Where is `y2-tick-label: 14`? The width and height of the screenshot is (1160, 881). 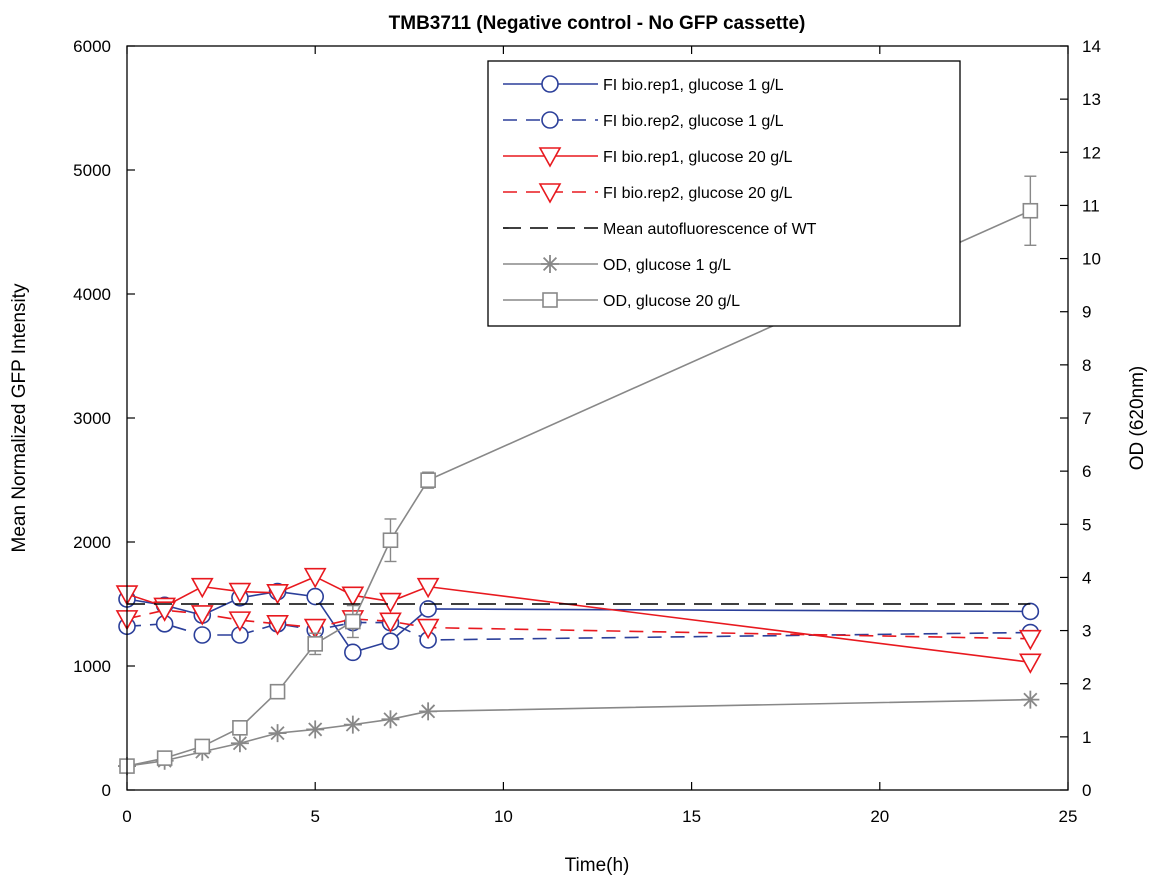 y2-tick-label: 14 is located at coordinates (1091, 46).